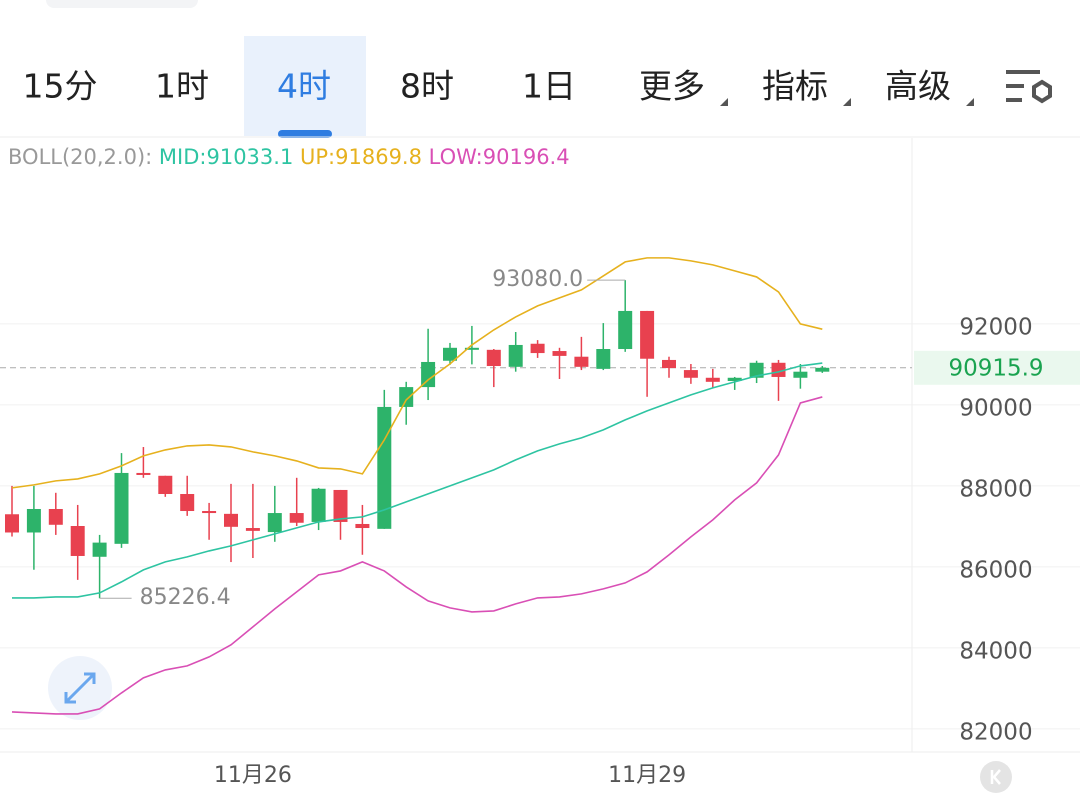  Describe the element at coordinates (499, 157) in the screenshot. I see `legend-item: LOW:90196.4` at that location.